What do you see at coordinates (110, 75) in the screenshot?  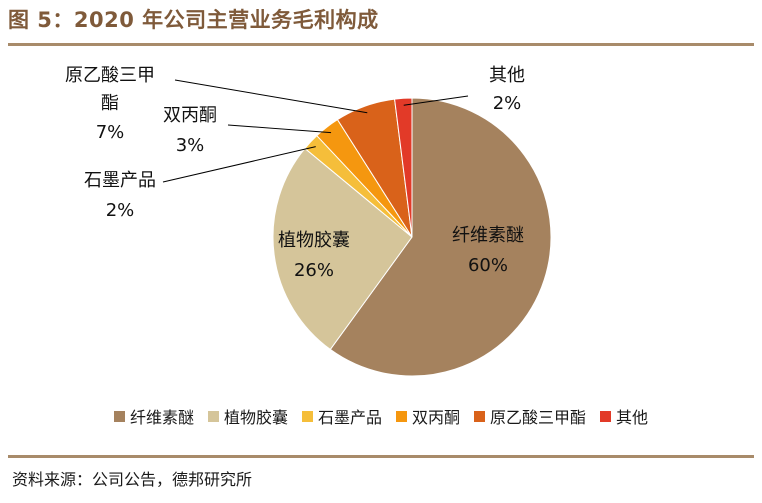 I see `slice-5-name-label: 原乙酸三甲` at bounding box center [110, 75].